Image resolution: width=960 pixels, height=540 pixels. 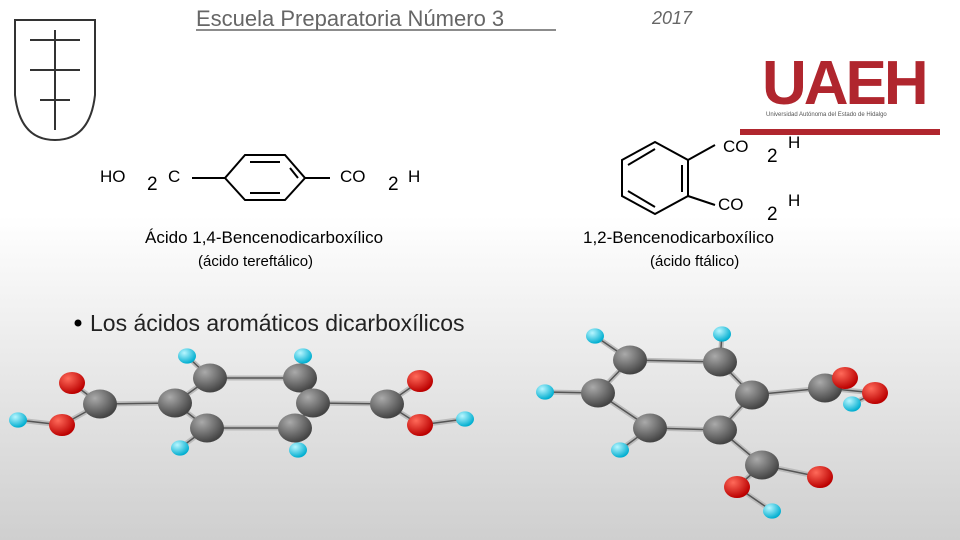 I want to click on bullet-mark, so click(x=78, y=323).